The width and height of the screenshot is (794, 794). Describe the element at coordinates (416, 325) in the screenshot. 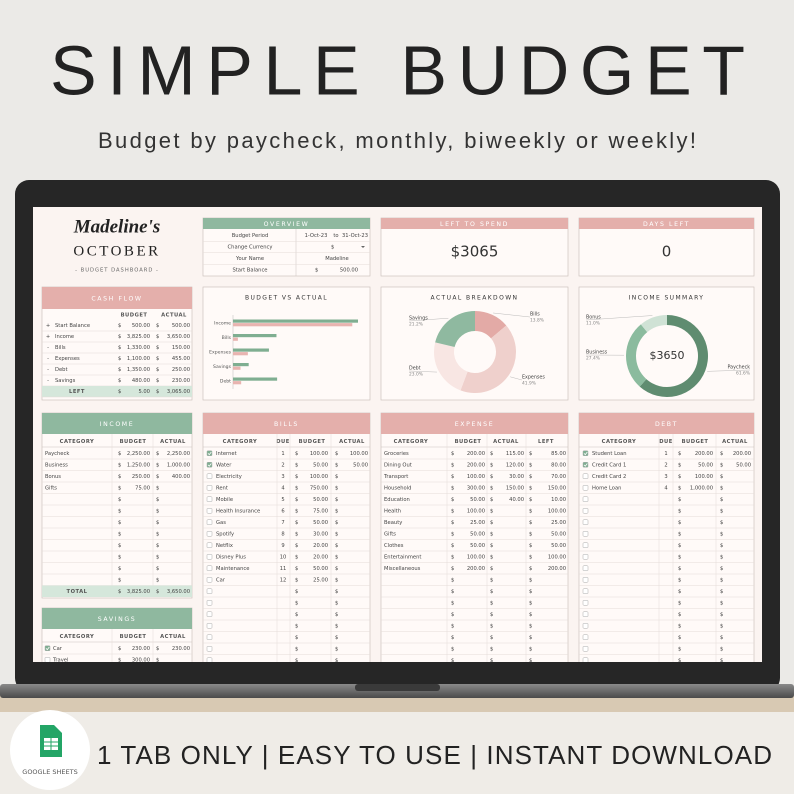

I see `slice-value: 21.2%` at that location.